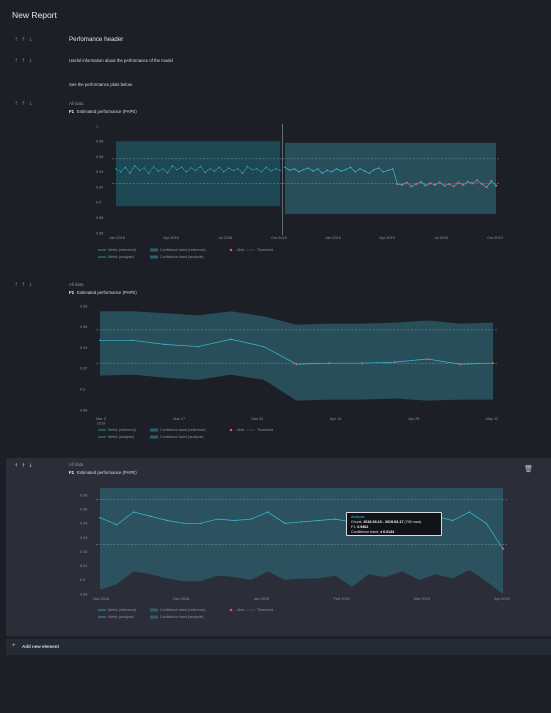  Describe the element at coordinates (183, 610) in the screenshot. I see `legend-band-reference: Confidence band (reference)` at that location.